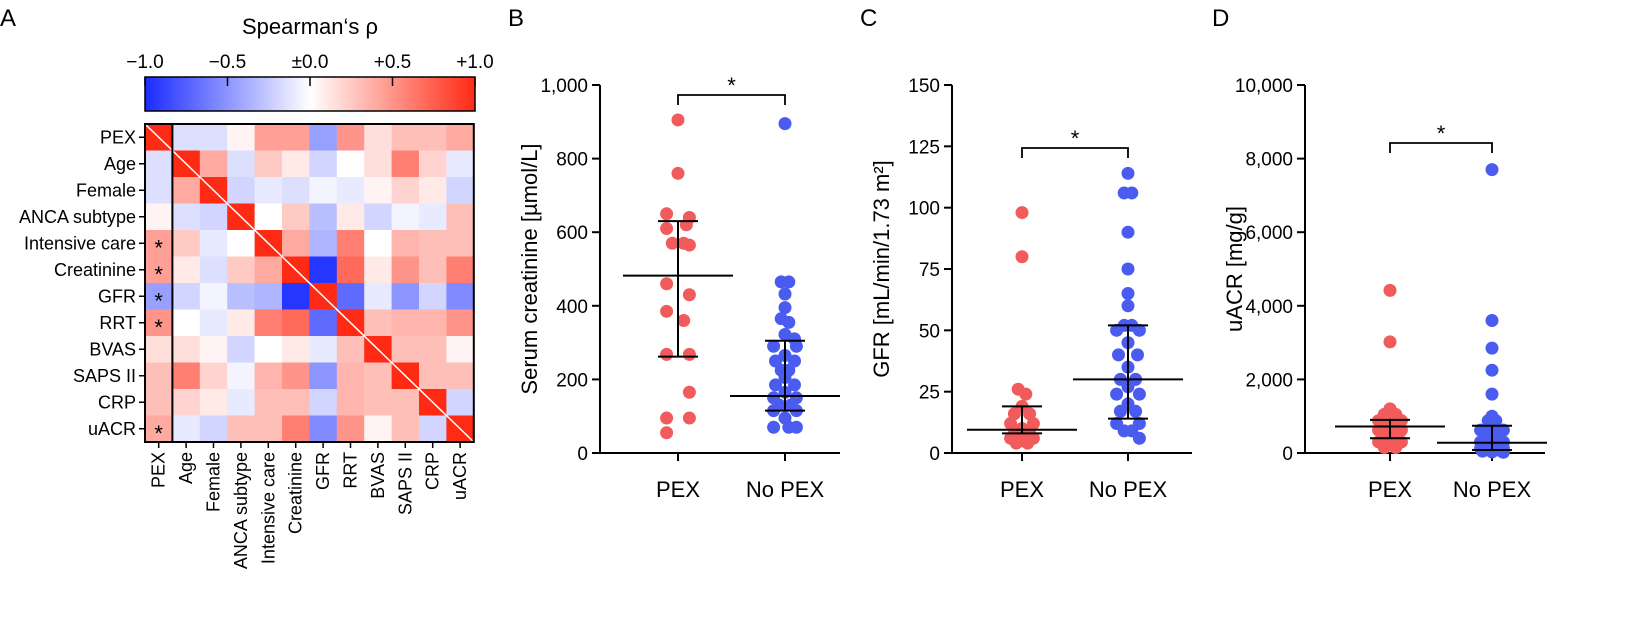 Image resolution: width=1650 pixels, height=636 pixels. I want to click on heatmap-col-label: GFR, so click(323, 471).